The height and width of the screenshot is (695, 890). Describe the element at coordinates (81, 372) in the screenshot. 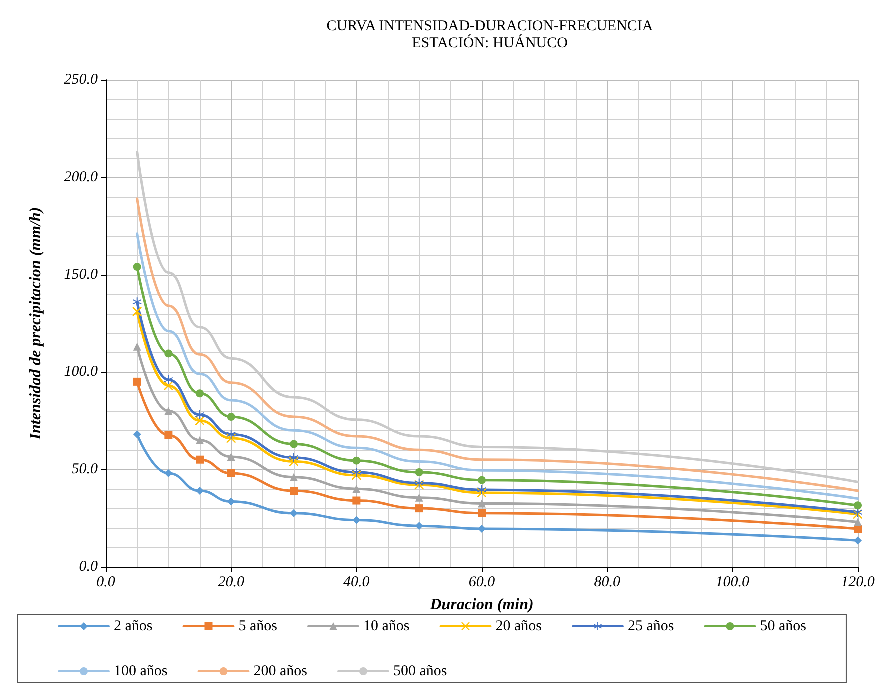

I see `y-tick-label: 100.0` at that location.